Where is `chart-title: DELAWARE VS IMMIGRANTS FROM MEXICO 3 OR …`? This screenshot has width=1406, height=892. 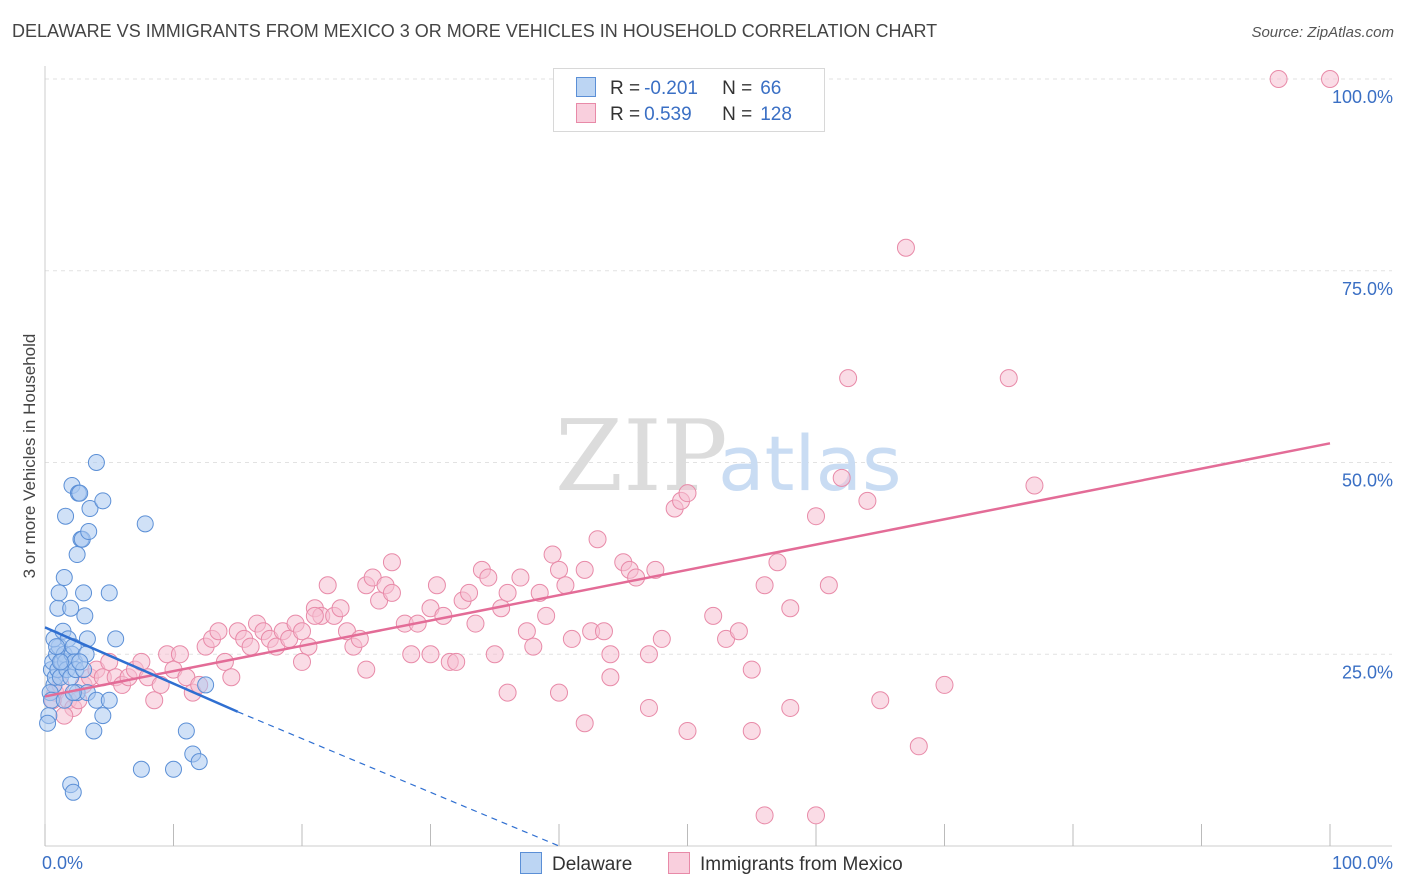 chart-title: DELAWARE VS IMMIGRANTS FROM MEXICO 3 OR … is located at coordinates (475, 31).